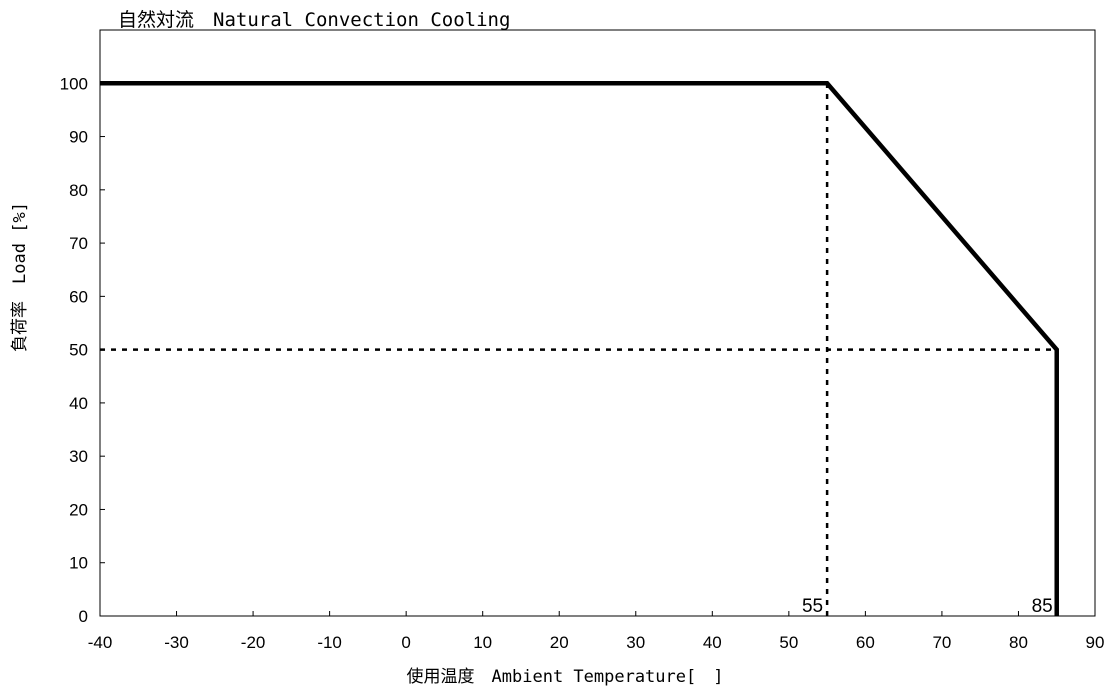  I want to click on y-tick-label: 30, so click(78, 456).